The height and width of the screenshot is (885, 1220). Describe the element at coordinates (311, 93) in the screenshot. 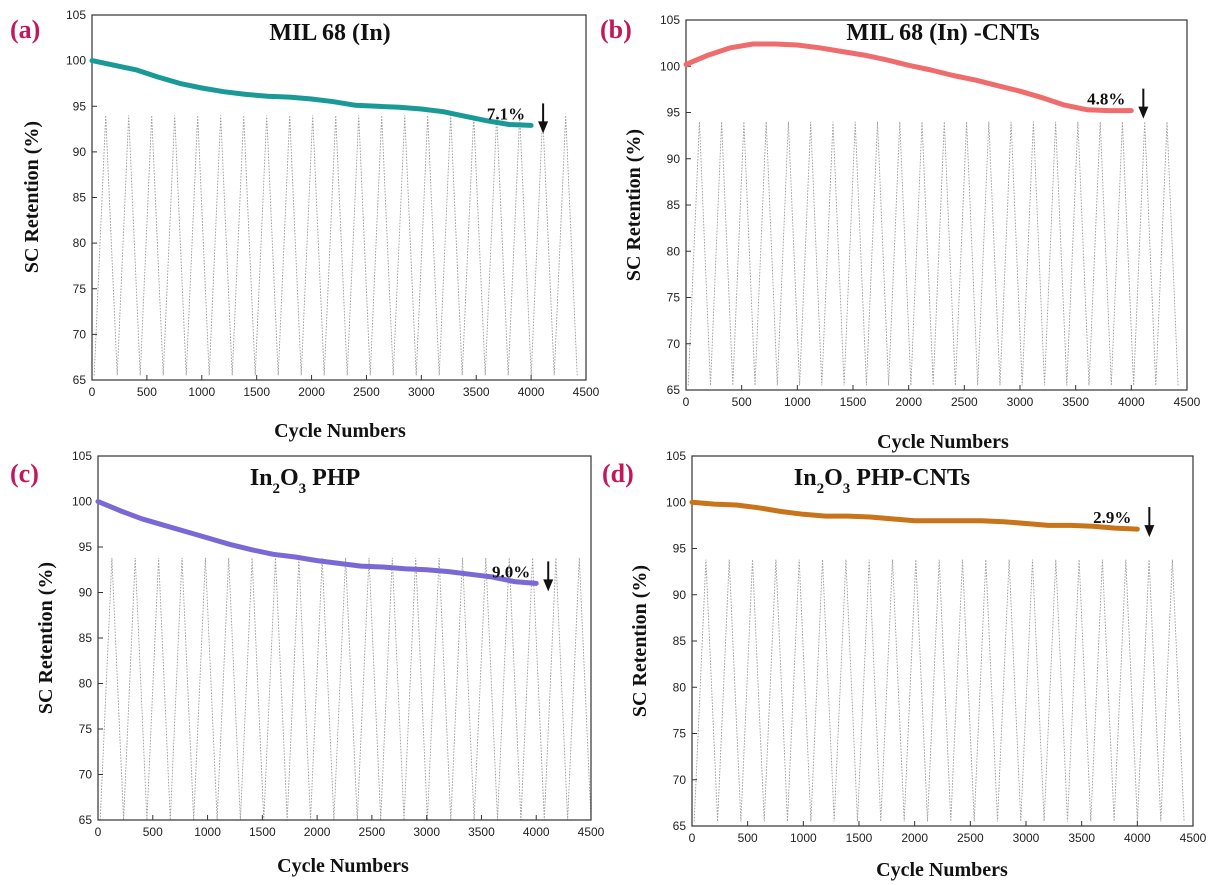

I see `panel-a-retention-line` at that location.